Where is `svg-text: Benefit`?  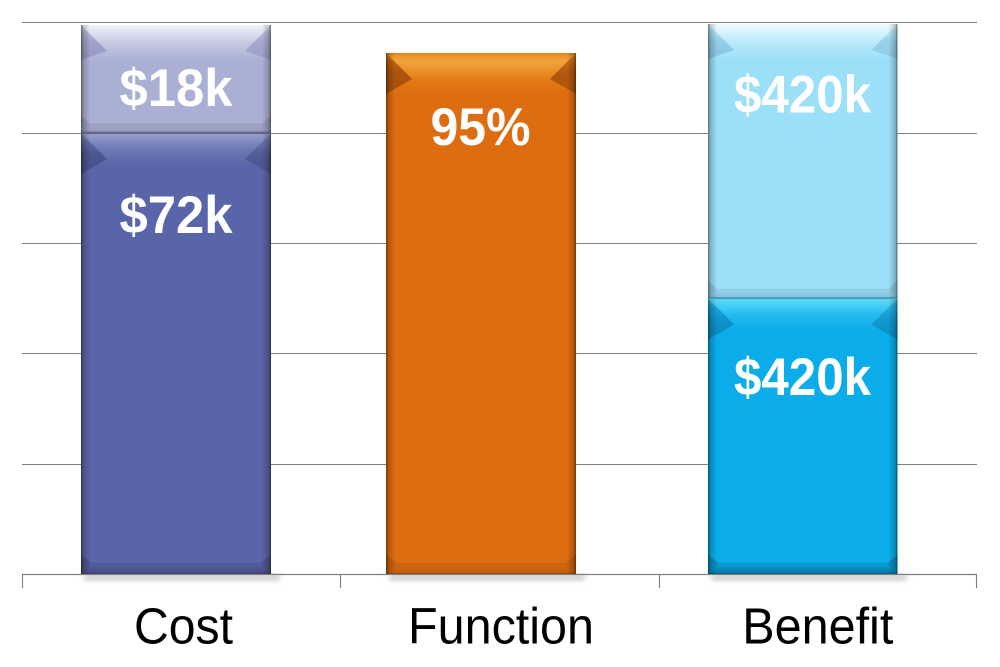
svg-text: Benefit is located at coordinates (817, 626).